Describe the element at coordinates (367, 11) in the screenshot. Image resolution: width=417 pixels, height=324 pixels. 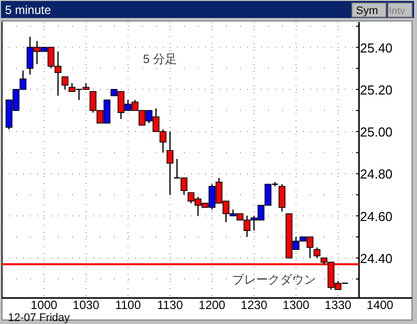
I see `text: Sym` at that location.